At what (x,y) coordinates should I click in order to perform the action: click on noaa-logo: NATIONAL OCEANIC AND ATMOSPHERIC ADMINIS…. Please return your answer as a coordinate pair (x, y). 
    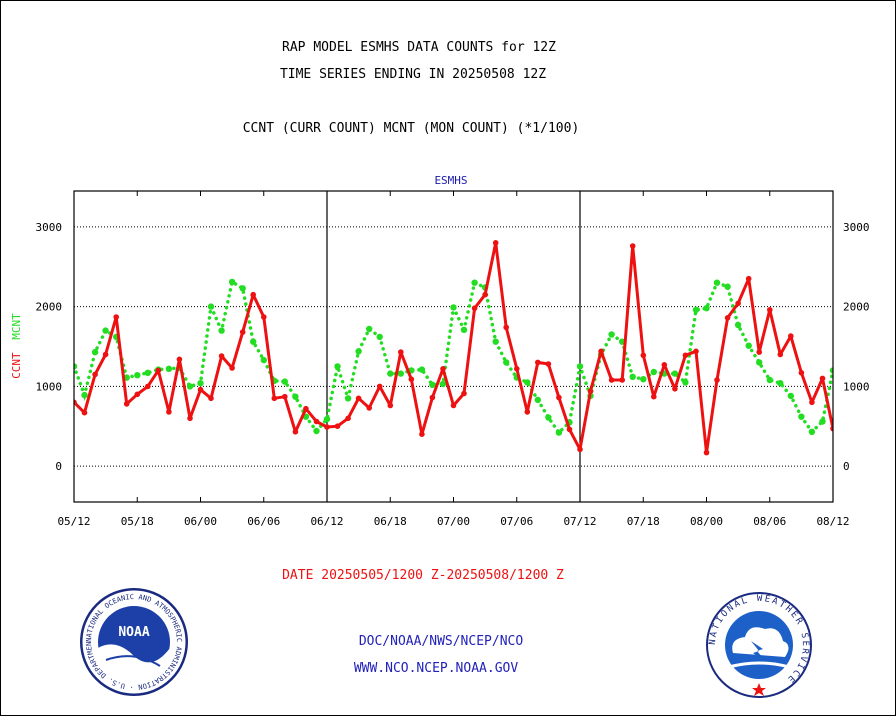
    Looking at the image, I should click on (134, 642).